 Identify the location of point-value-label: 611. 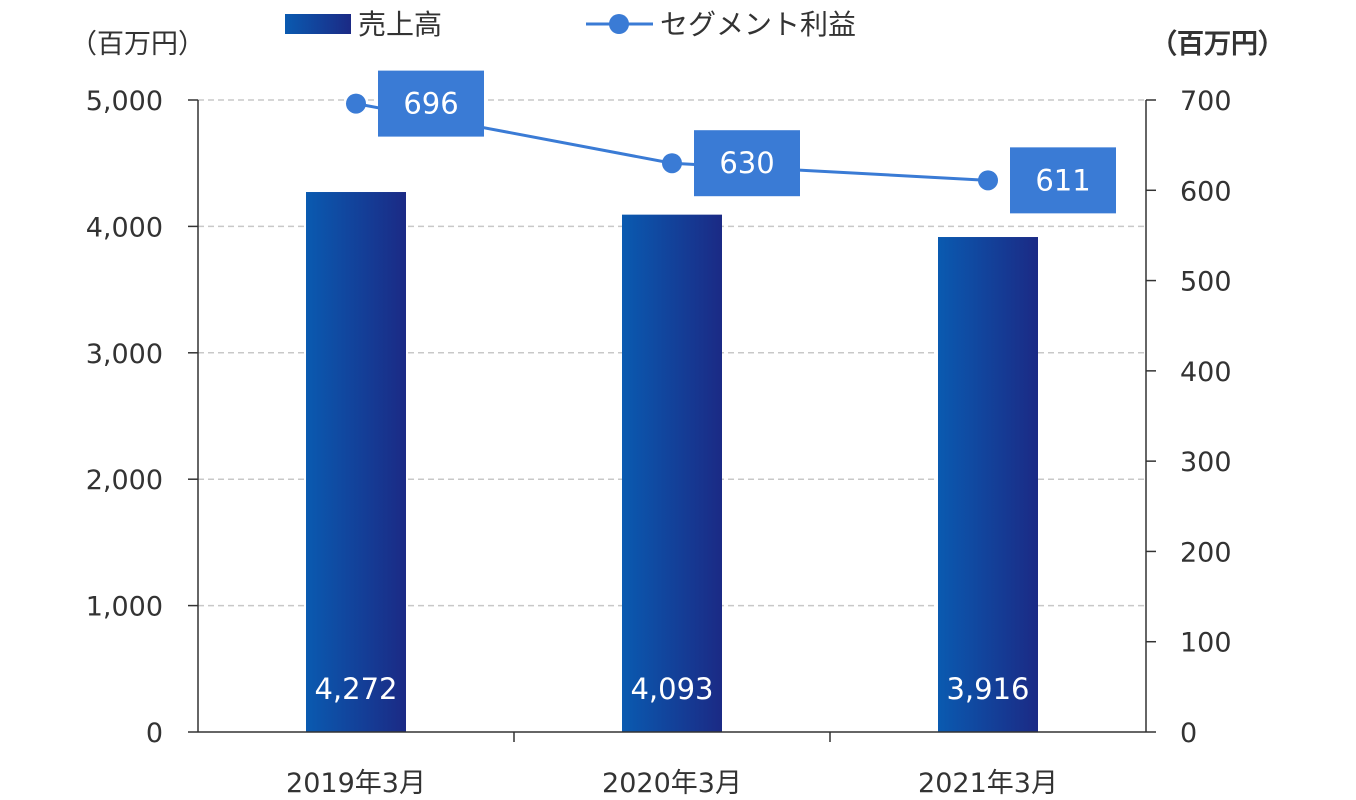
(1062, 180).